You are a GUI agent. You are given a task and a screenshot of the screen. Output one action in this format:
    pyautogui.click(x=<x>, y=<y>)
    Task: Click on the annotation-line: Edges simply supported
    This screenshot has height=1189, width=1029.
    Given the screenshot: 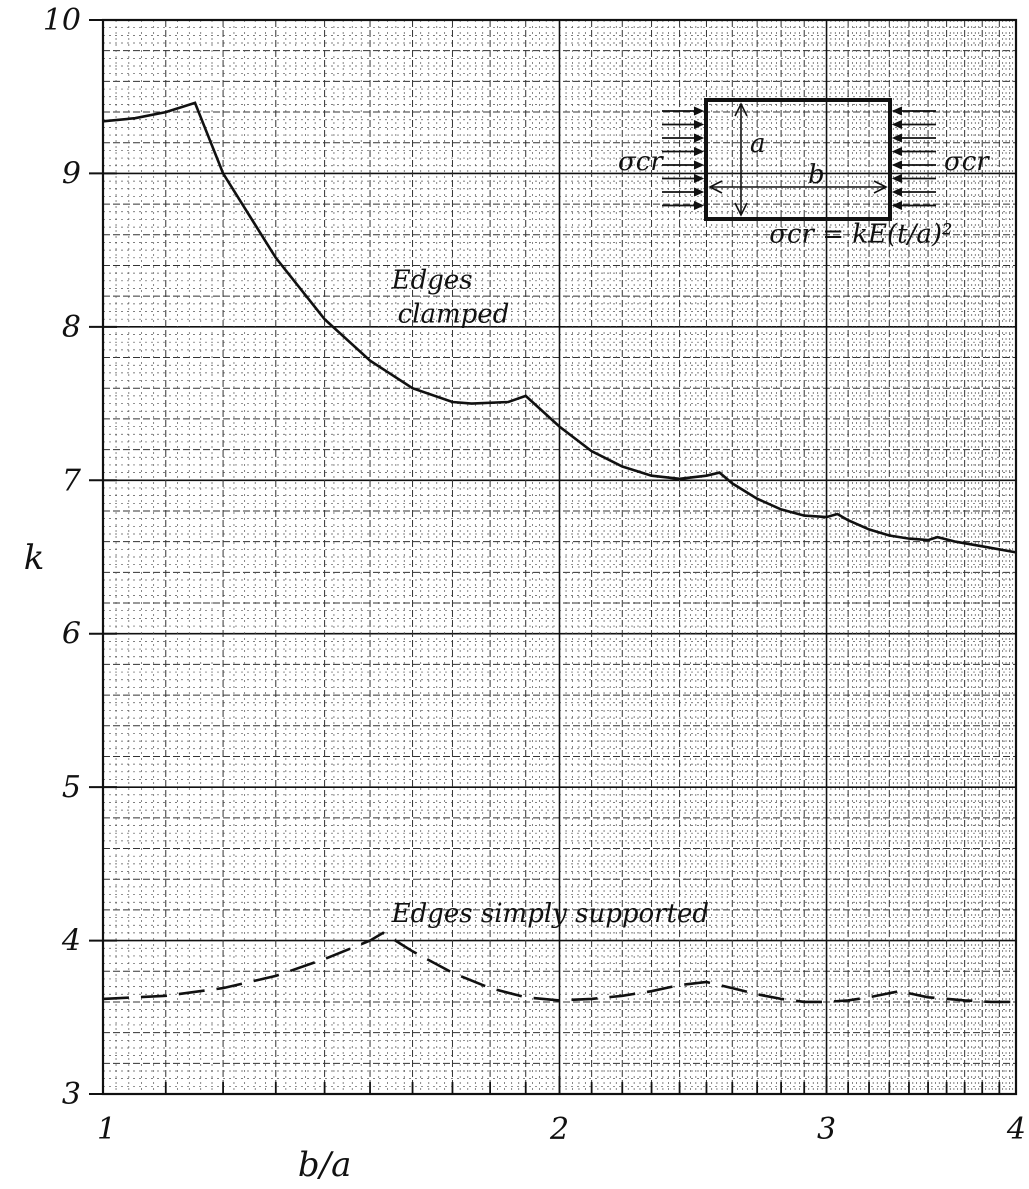 What is the action you would take?
    pyautogui.click(x=550, y=914)
    